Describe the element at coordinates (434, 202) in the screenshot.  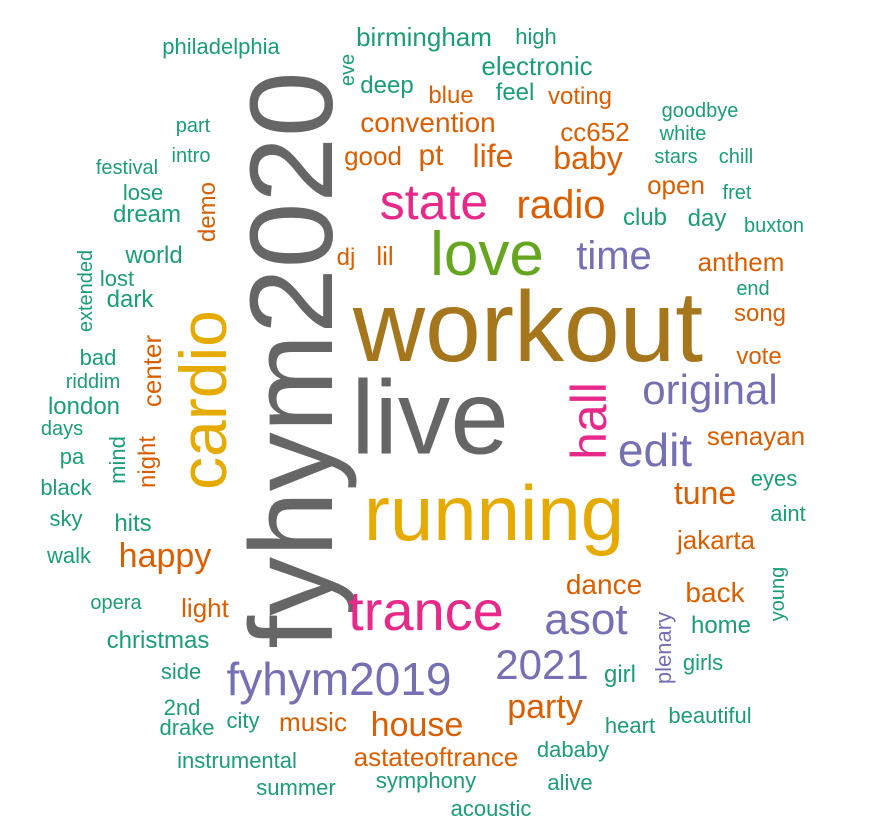
I see `word-state: state` at that location.